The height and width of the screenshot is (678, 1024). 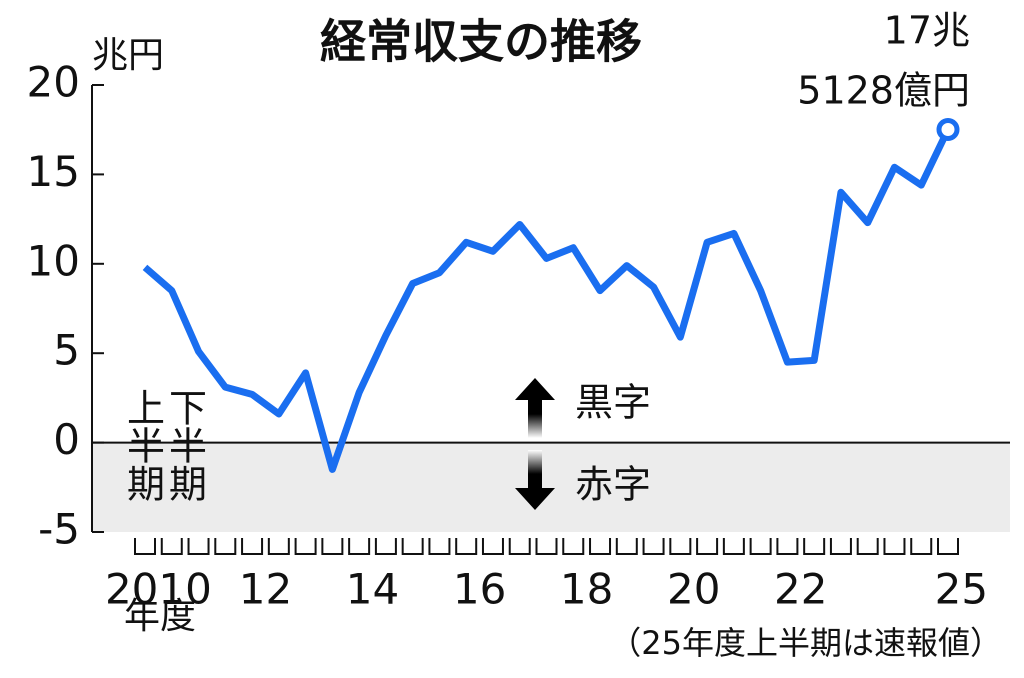 I want to click on deficit-label: 赤字, so click(x=613, y=485).